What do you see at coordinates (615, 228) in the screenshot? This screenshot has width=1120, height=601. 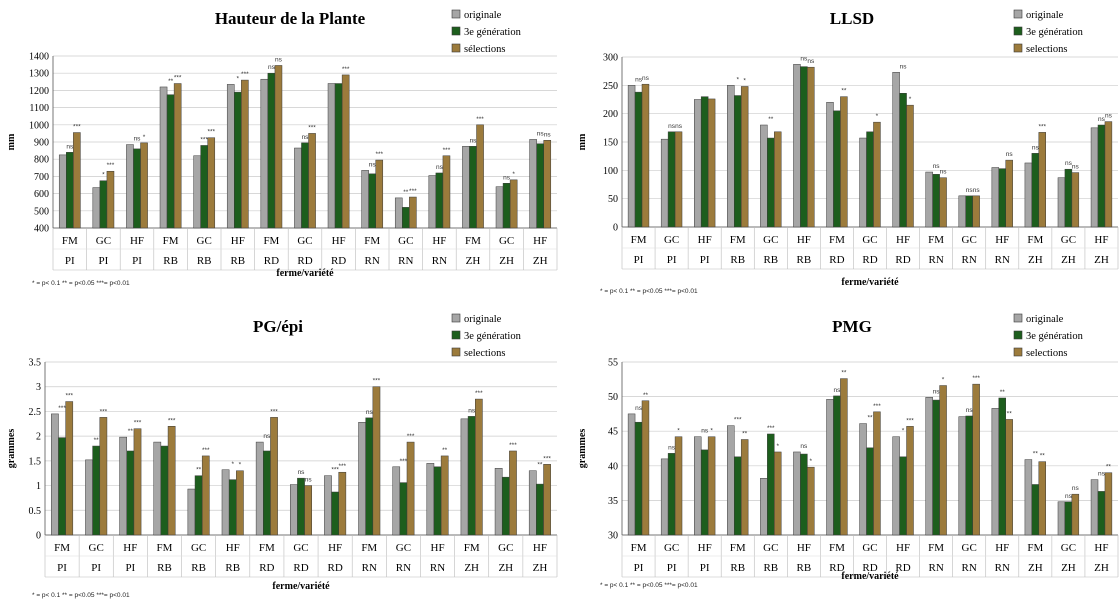 I see `y-tick-label: 0` at bounding box center [615, 228].